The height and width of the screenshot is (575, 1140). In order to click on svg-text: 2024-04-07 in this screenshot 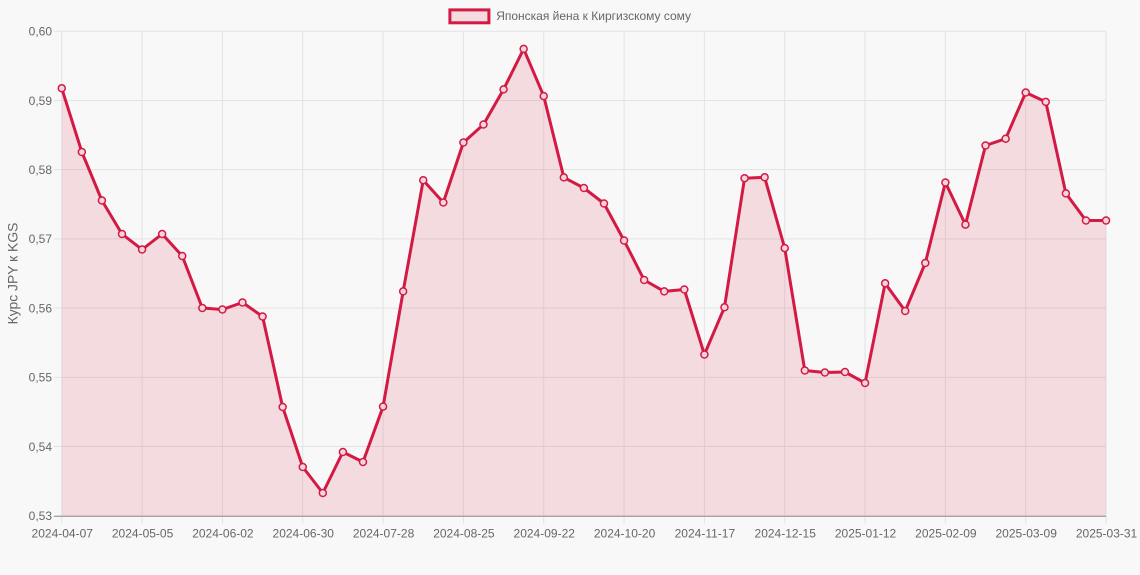, I will do `click(63, 534)`.